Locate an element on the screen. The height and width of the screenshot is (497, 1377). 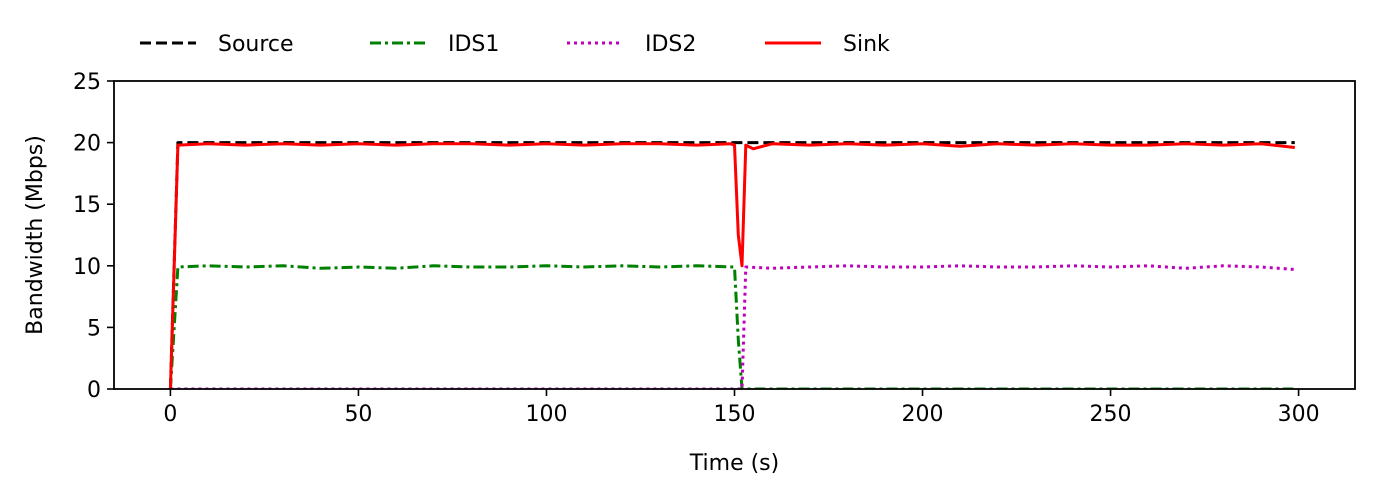
x-tick-label: 300 is located at coordinates (1299, 414).